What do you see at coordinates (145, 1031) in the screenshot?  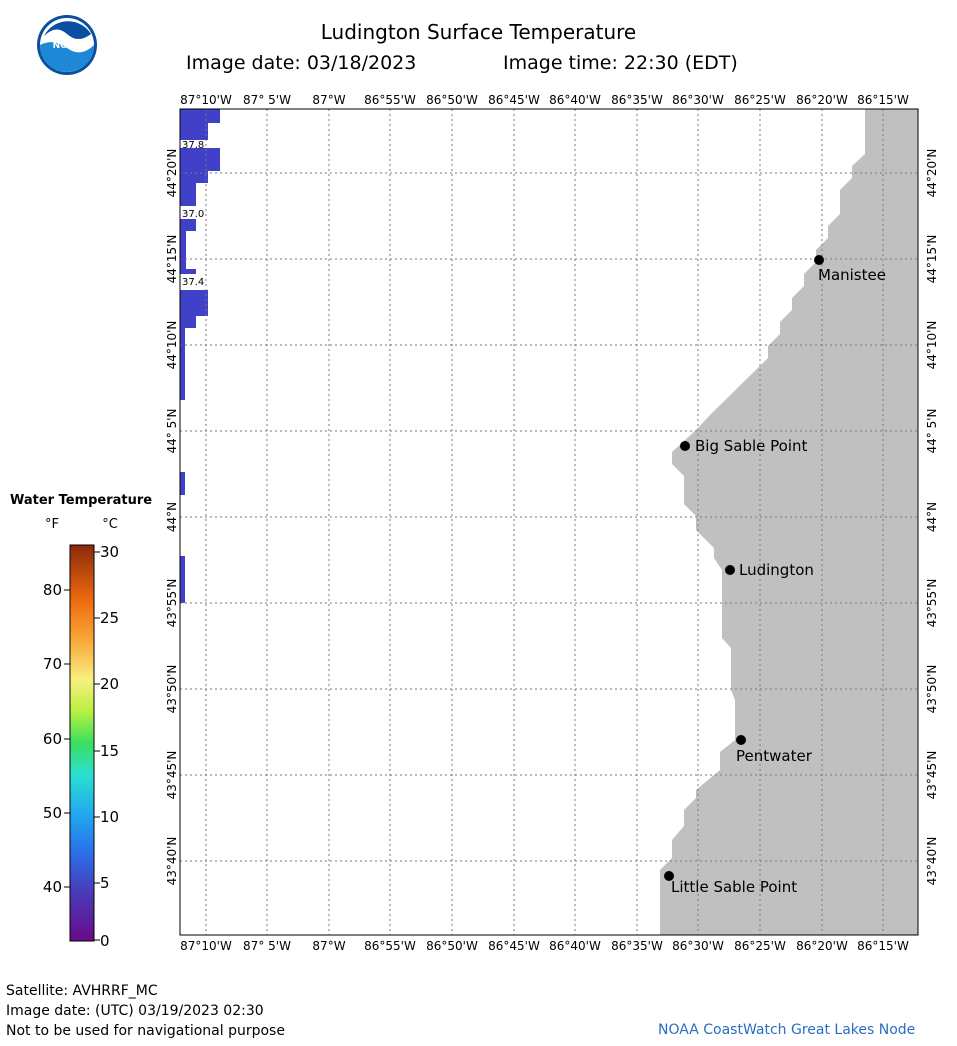 I see `disclaimer: Not to be used for navigational purpose` at bounding box center [145, 1031].